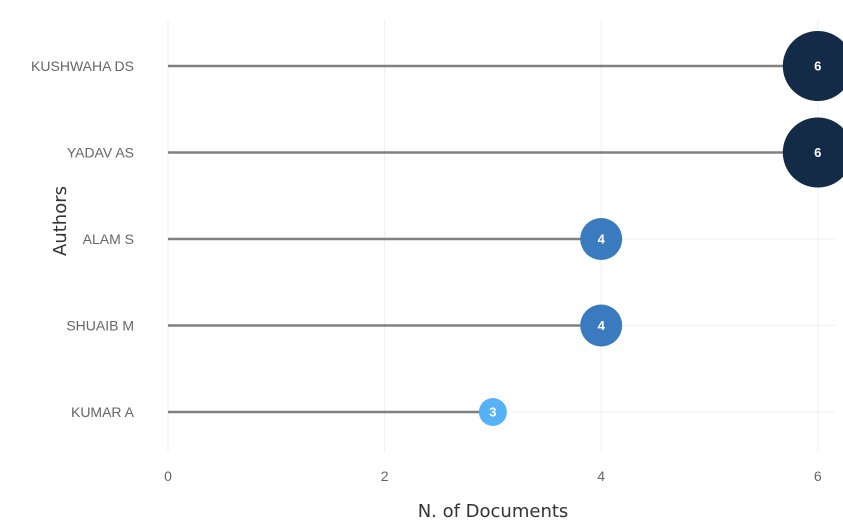  I want to click on x-tick-label-1: 2, so click(385, 476).